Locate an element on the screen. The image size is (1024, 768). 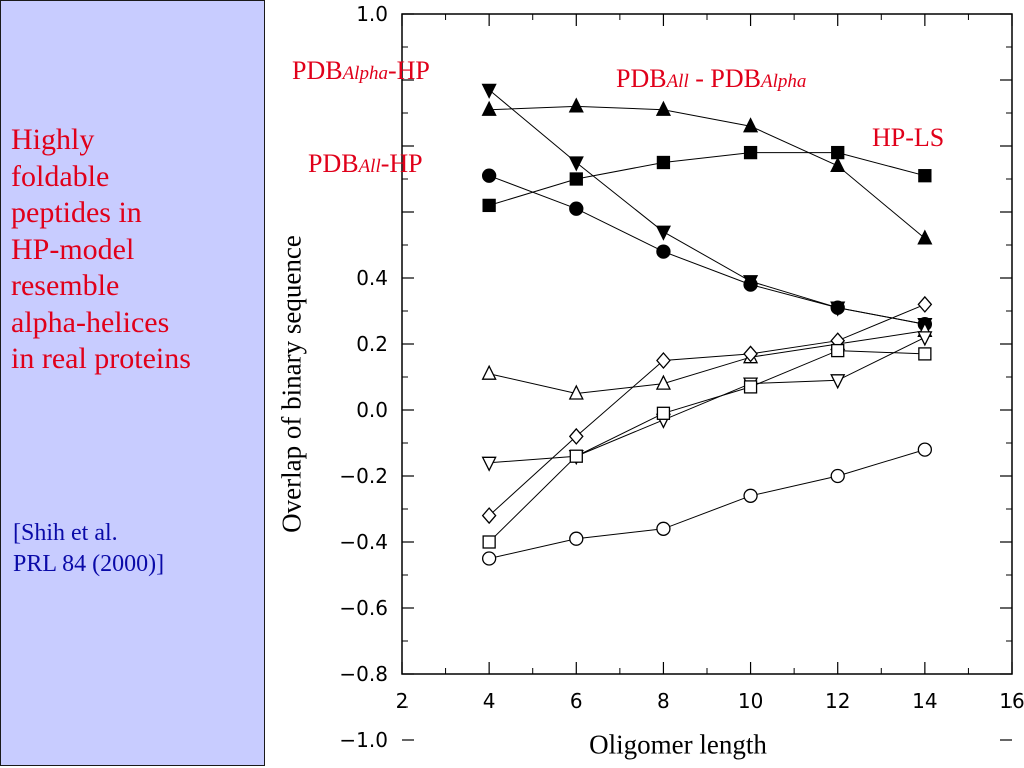
y-axis-label: Overlap of binary sequence is located at coordinates (291, 384).